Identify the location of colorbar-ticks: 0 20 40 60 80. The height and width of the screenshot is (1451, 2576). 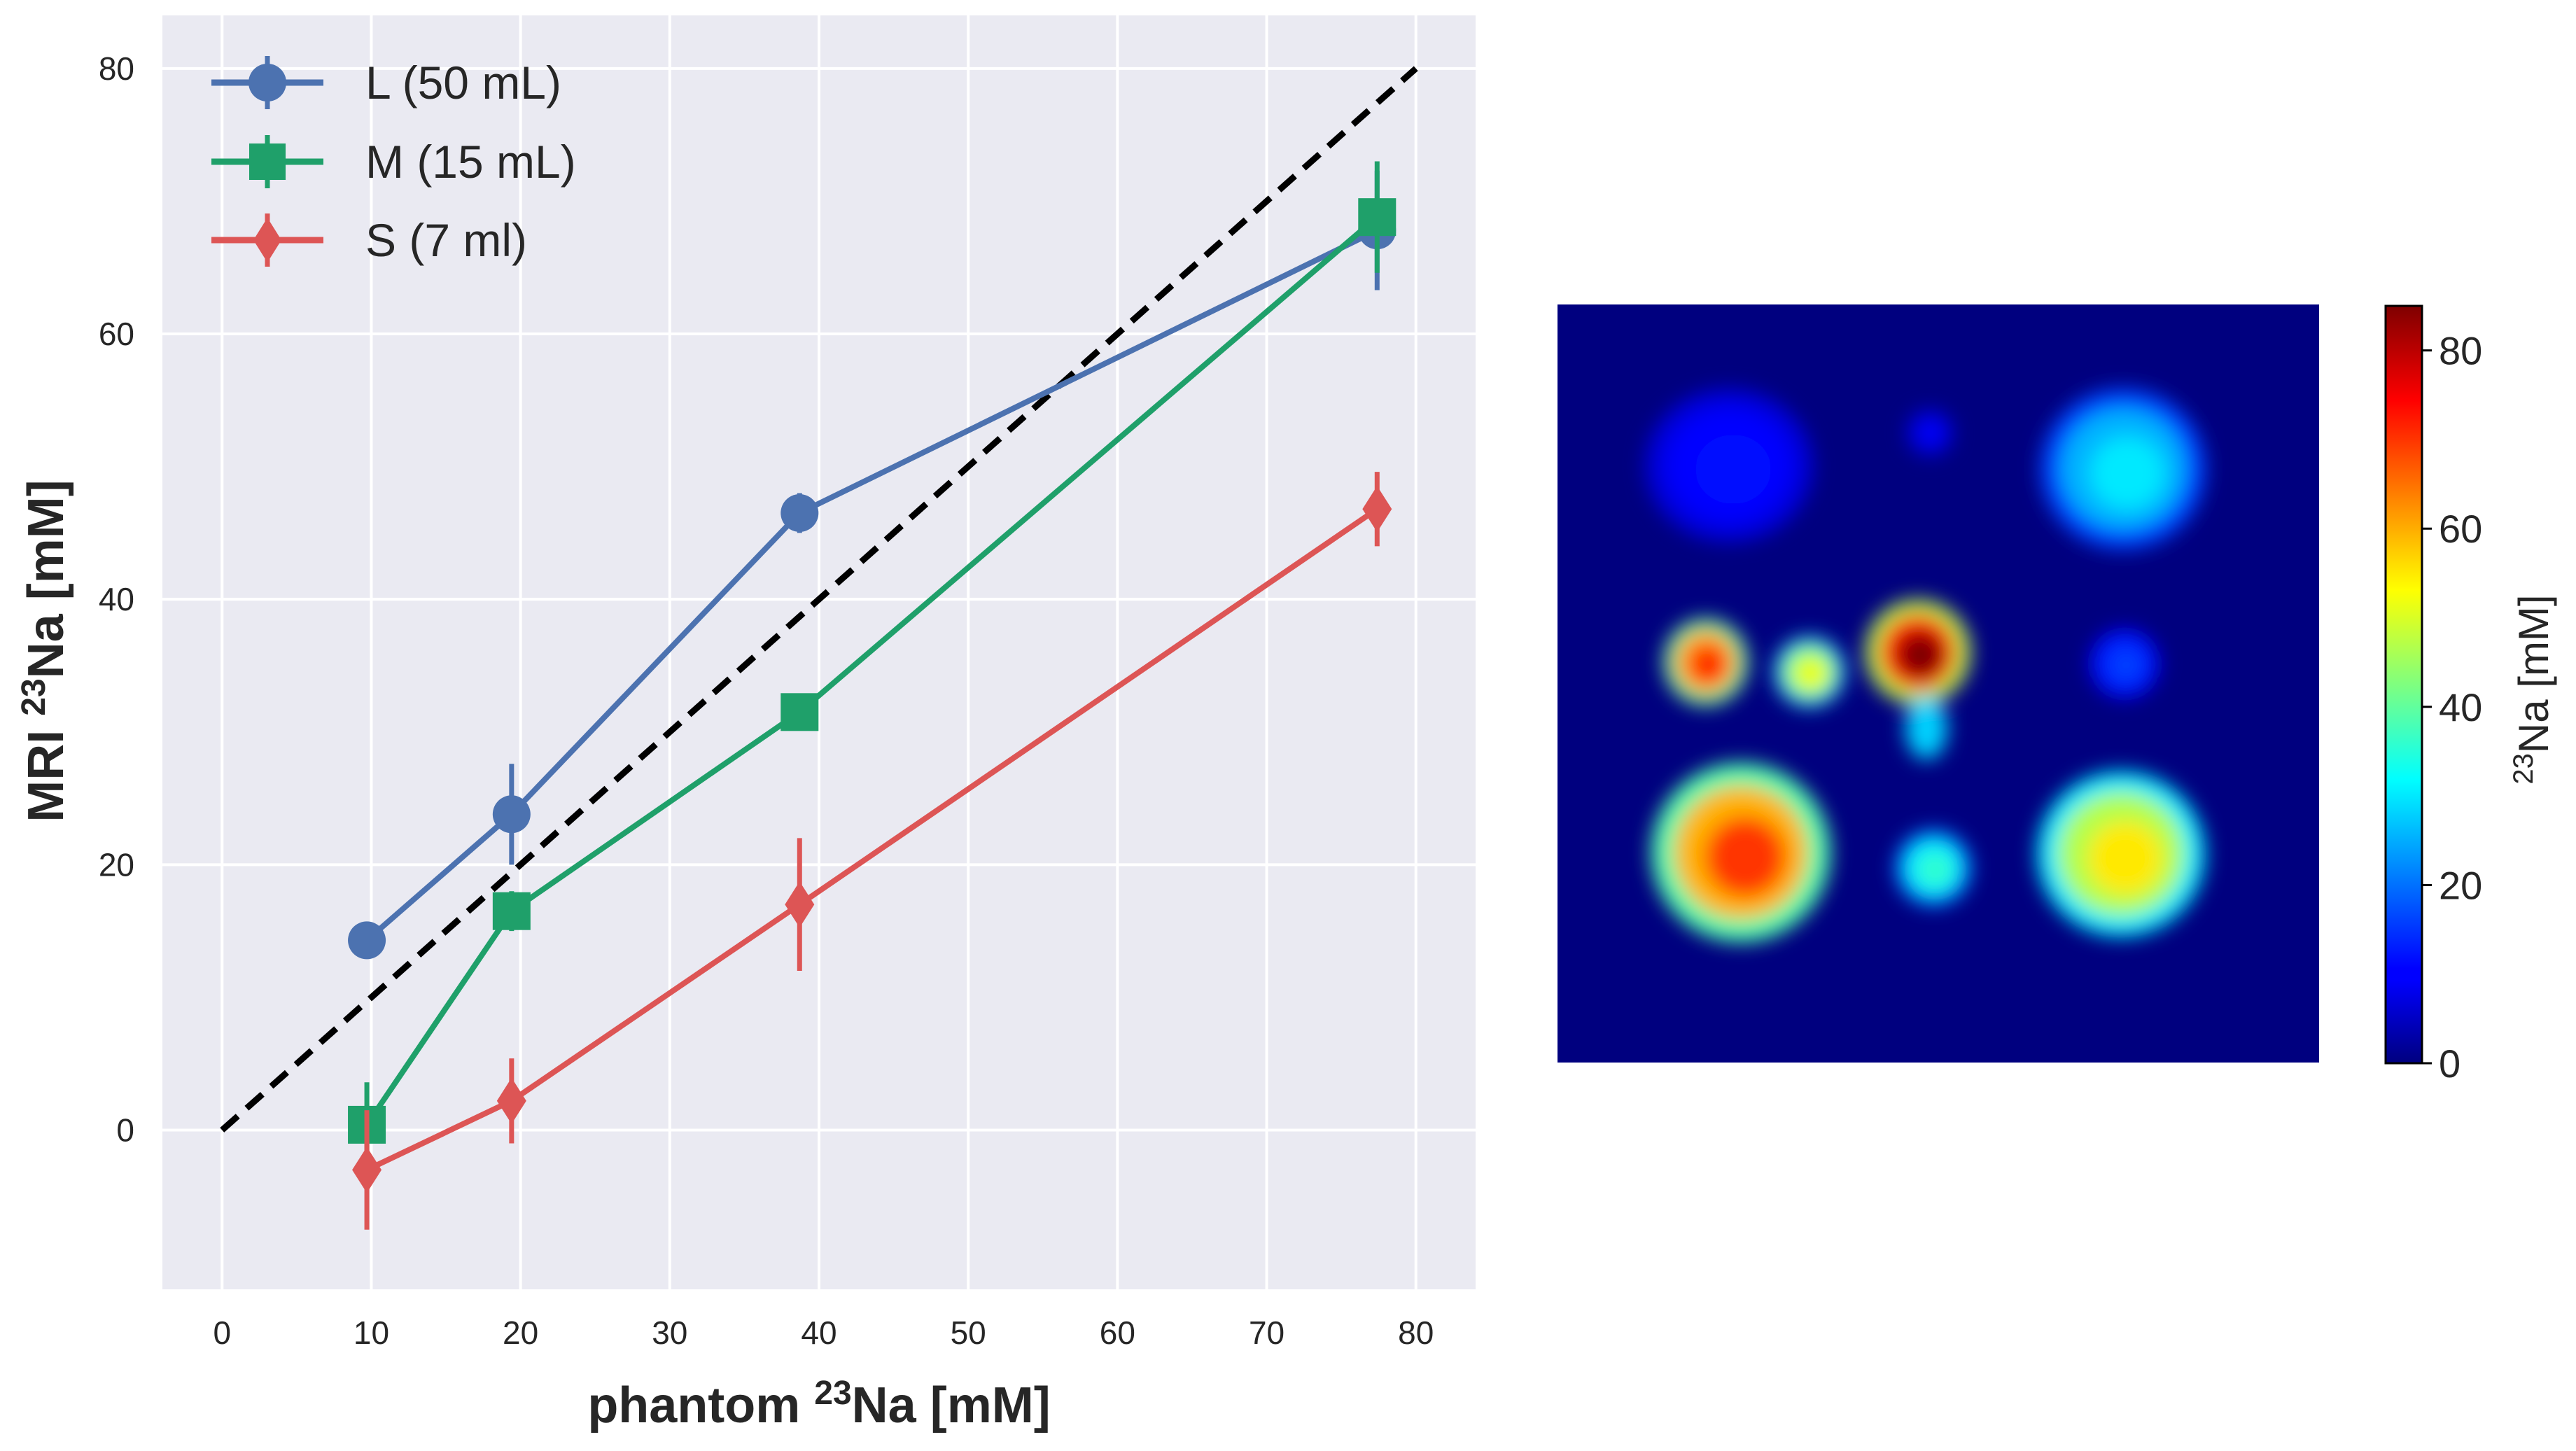
(2452, 707).